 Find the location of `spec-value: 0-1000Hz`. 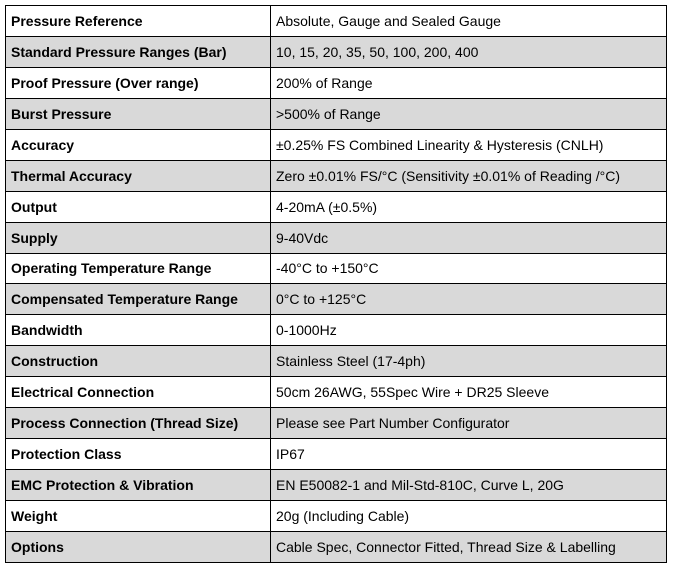

spec-value: 0-1000Hz is located at coordinates (468, 330).